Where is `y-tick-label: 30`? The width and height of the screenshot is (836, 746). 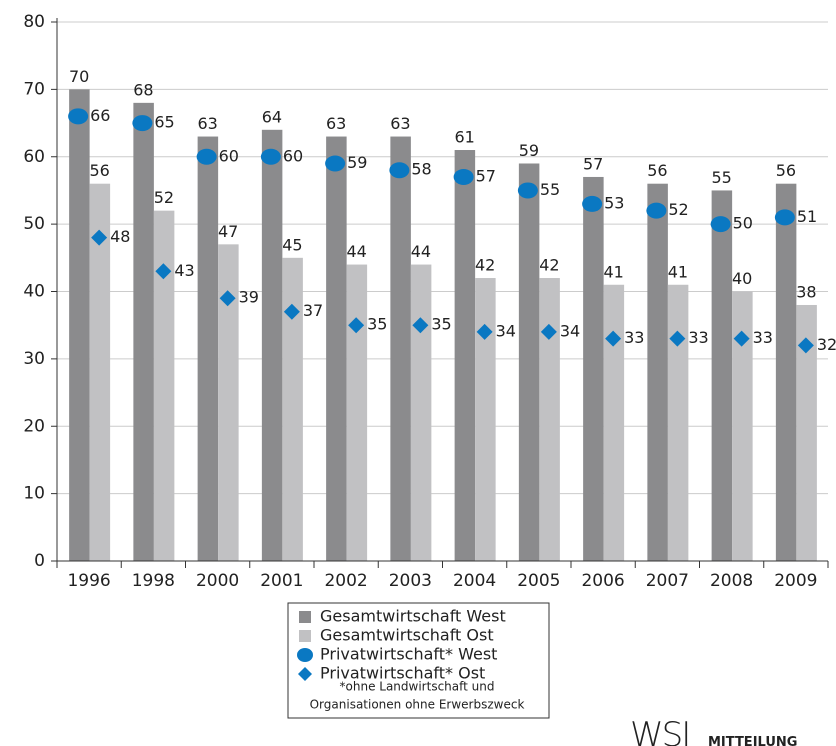
y-tick-label: 30 is located at coordinates (34, 359).